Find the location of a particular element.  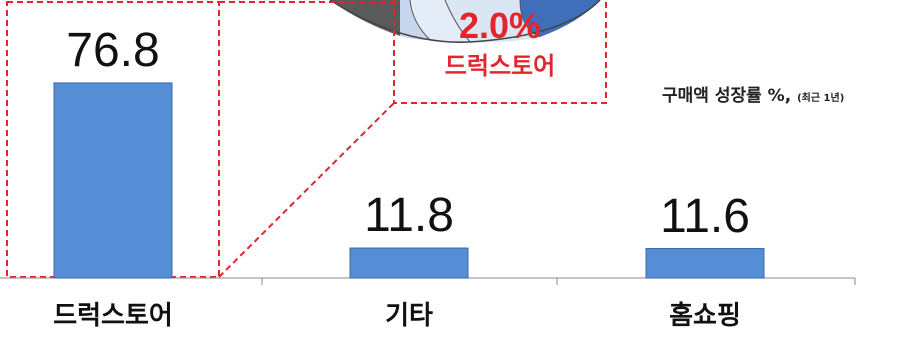

callout-share-value: 2.0% is located at coordinates (500, 25).